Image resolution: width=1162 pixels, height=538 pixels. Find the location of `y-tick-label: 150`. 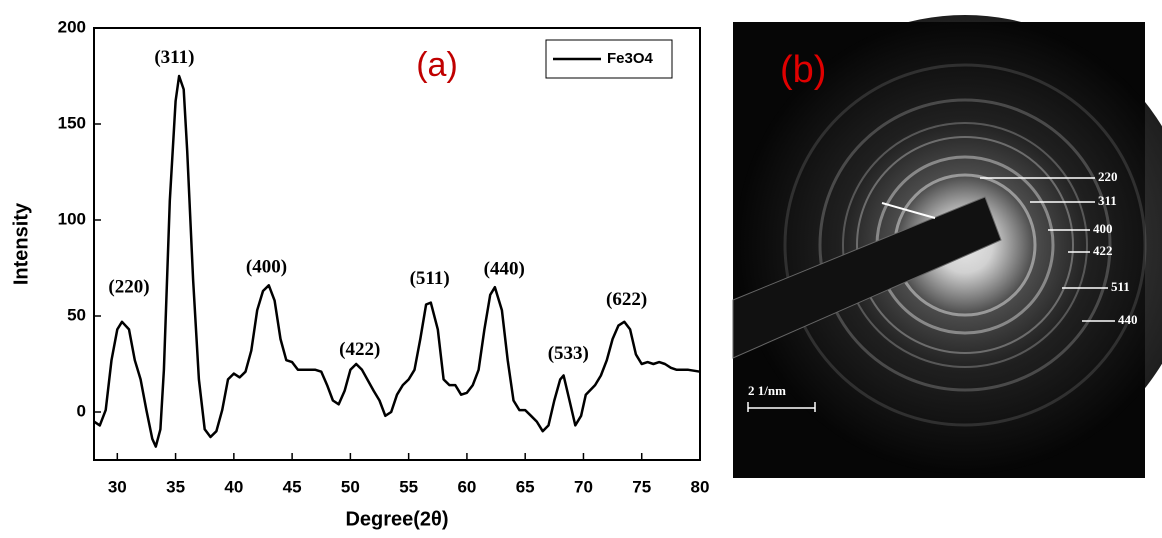

y-tick-label: 150 is located at coordinates (72, 122).